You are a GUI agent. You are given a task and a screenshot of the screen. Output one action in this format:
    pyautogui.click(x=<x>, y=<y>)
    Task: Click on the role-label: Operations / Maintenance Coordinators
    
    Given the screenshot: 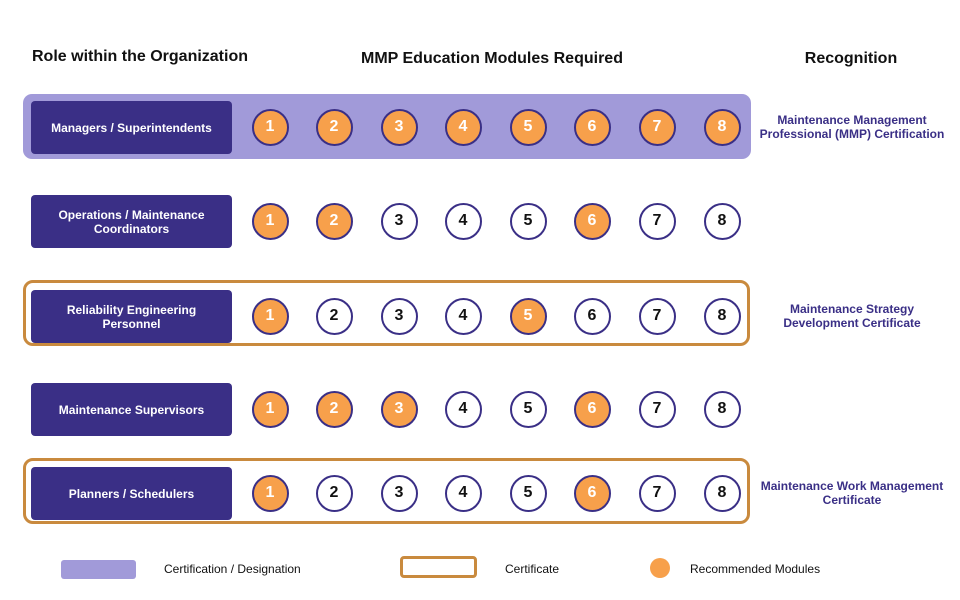 What is the action you would take?
    pyautogui.click(x=131, y=221)
    